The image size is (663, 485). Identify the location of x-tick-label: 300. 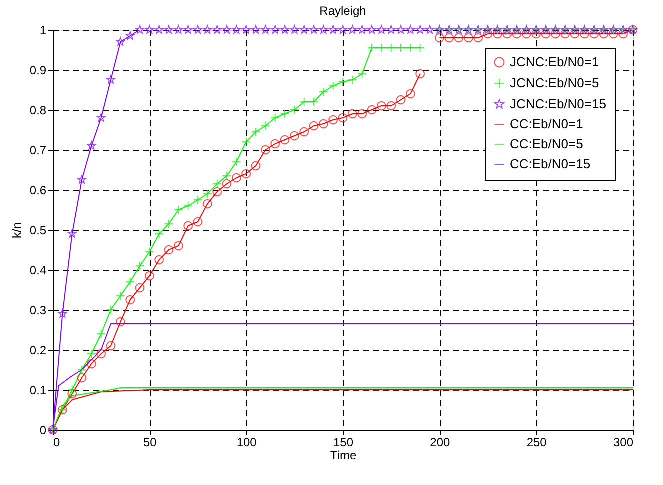
(623, 443).